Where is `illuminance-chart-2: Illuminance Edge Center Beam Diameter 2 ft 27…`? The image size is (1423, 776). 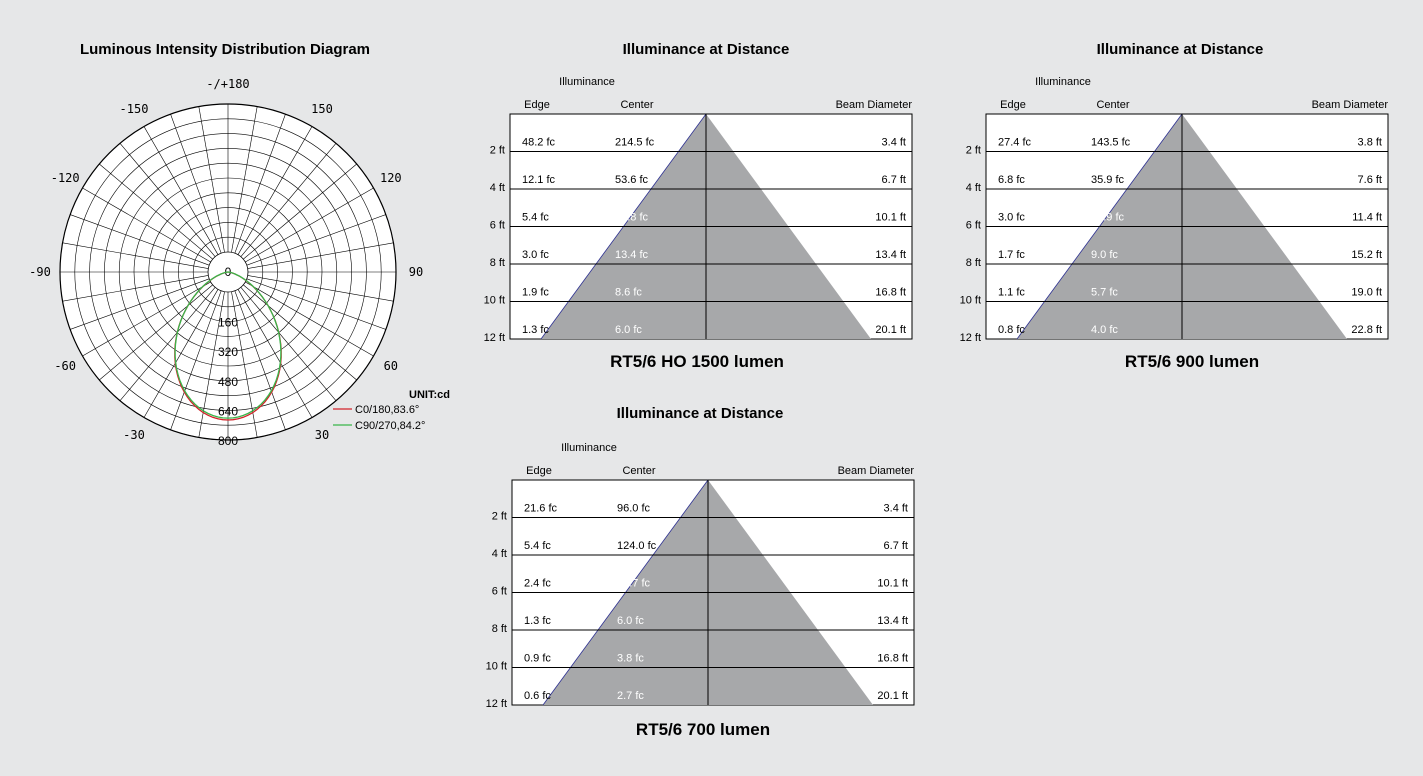
illuminance-chart-2: Illuminance Edge Center Beam Diameter 2 ft 27… is located at coordinates (1174, 210).